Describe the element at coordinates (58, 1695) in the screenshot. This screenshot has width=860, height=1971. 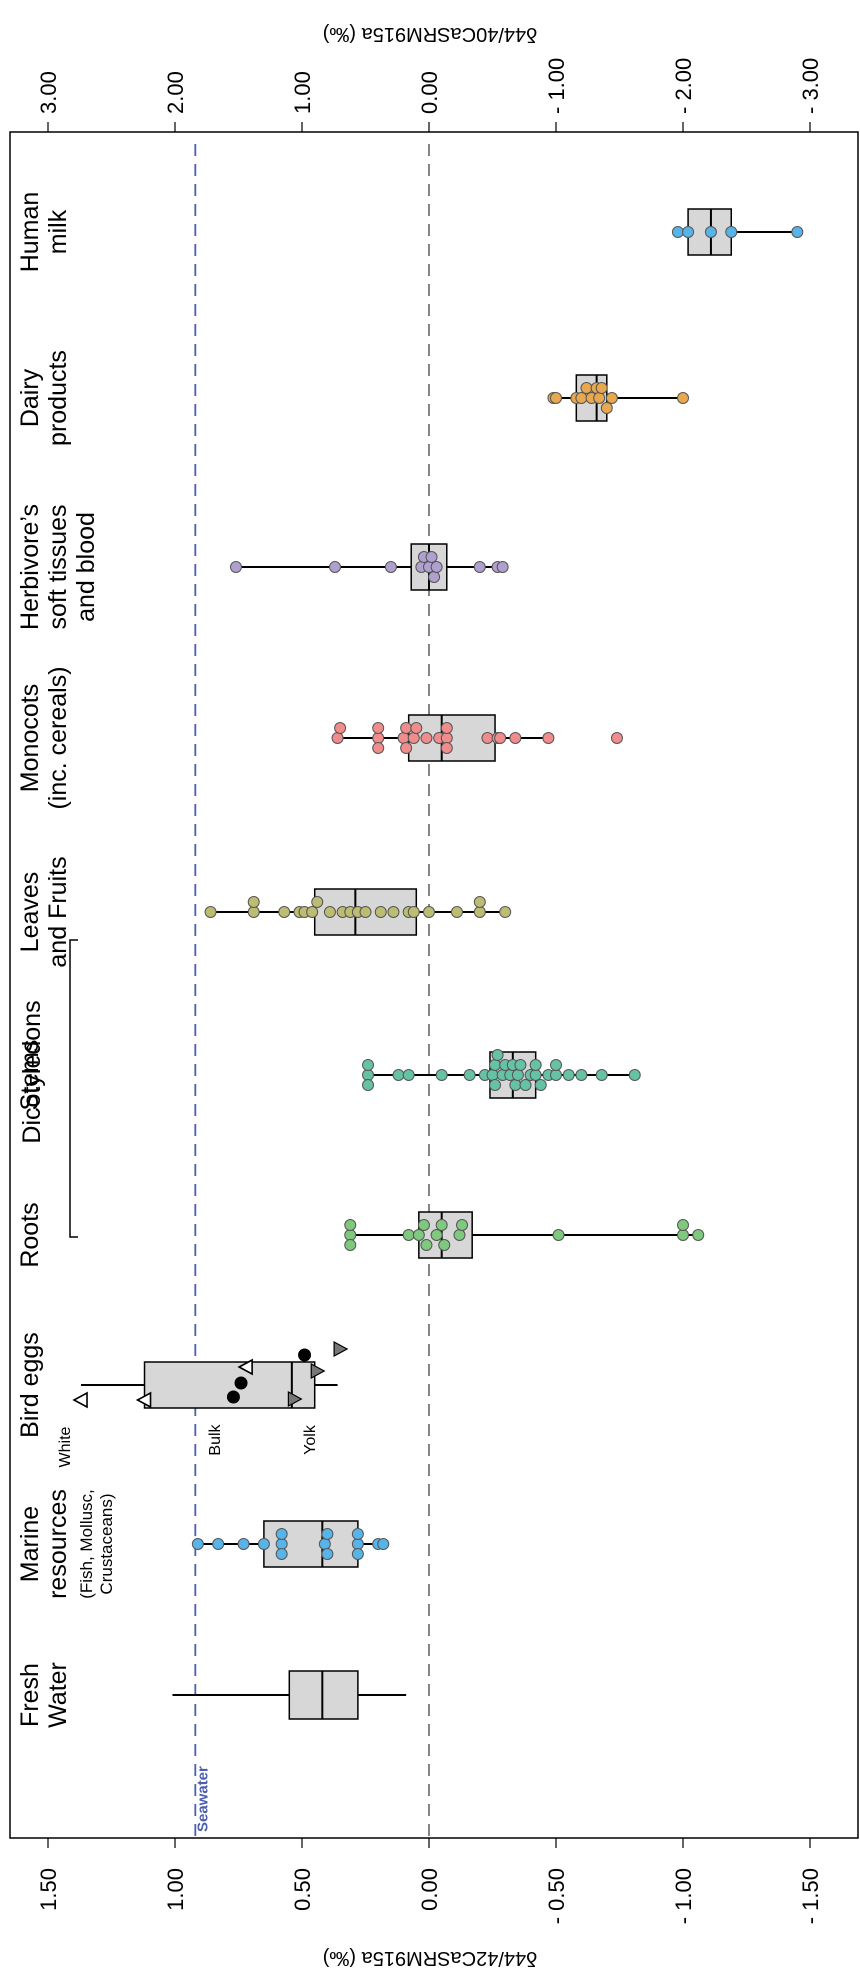
I see `category-label: Water` at that location.